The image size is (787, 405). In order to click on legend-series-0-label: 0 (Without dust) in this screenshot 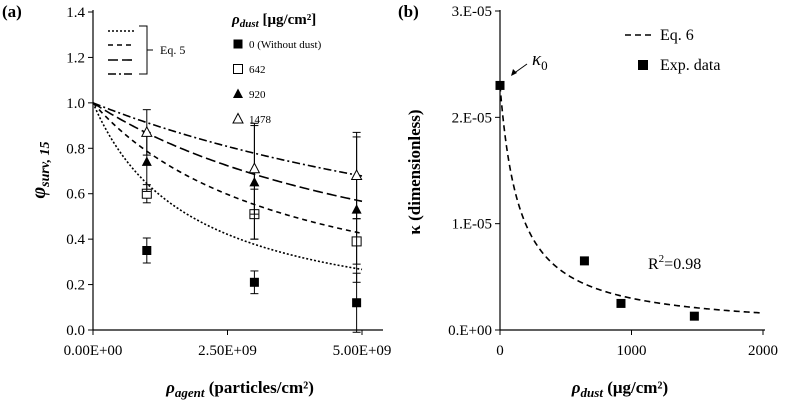, I will do `click(285, 45)`.